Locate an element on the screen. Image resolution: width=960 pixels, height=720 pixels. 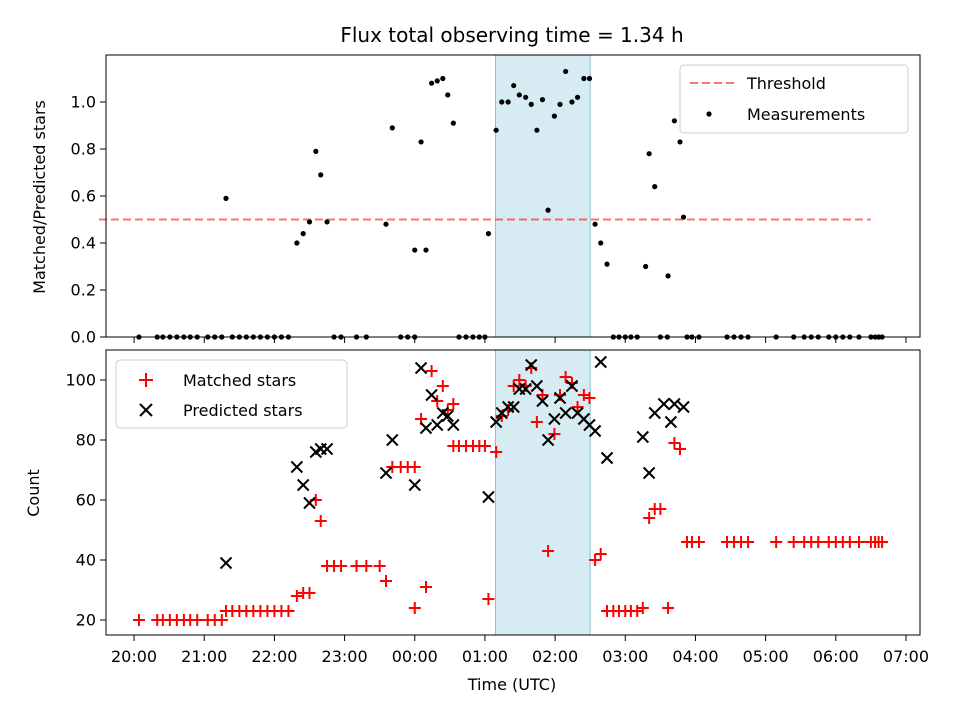
legend-threshold-label: Threshold is located at coordinates (786, 83).